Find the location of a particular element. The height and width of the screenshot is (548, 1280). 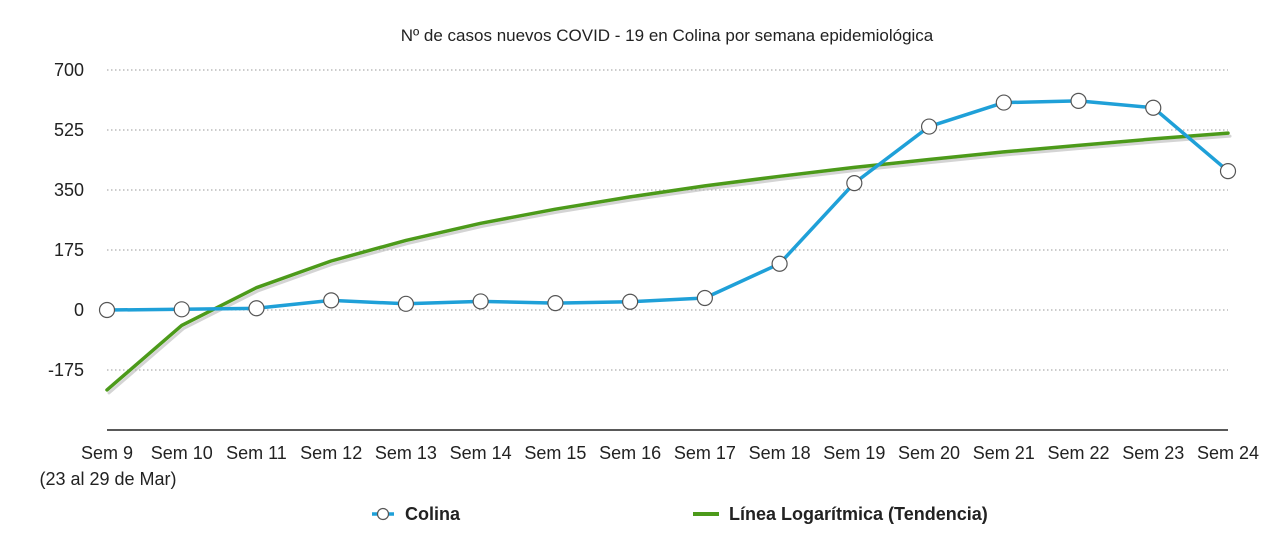

x-tick-label: Sem 24 is located at coordinates (1228, 453).